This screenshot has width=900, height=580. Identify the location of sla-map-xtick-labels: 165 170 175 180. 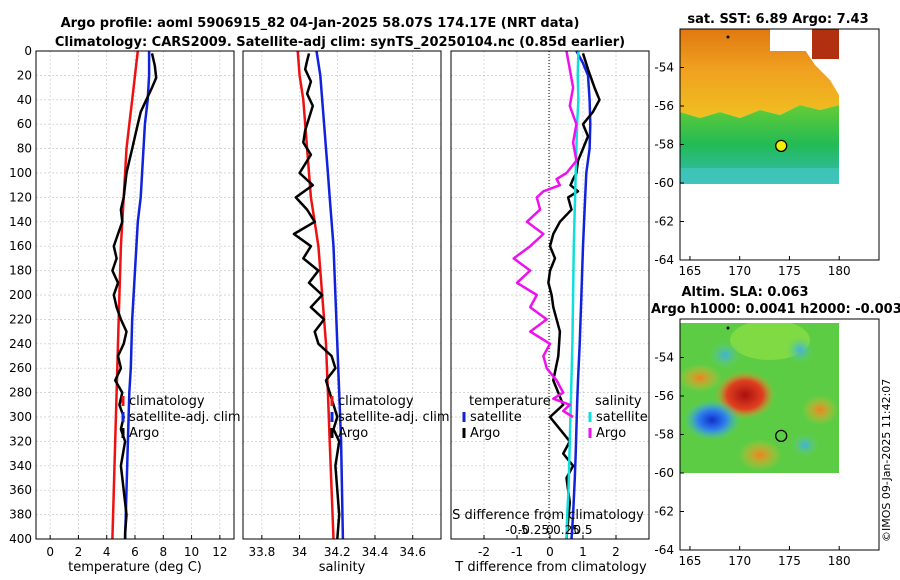
(764, 557).